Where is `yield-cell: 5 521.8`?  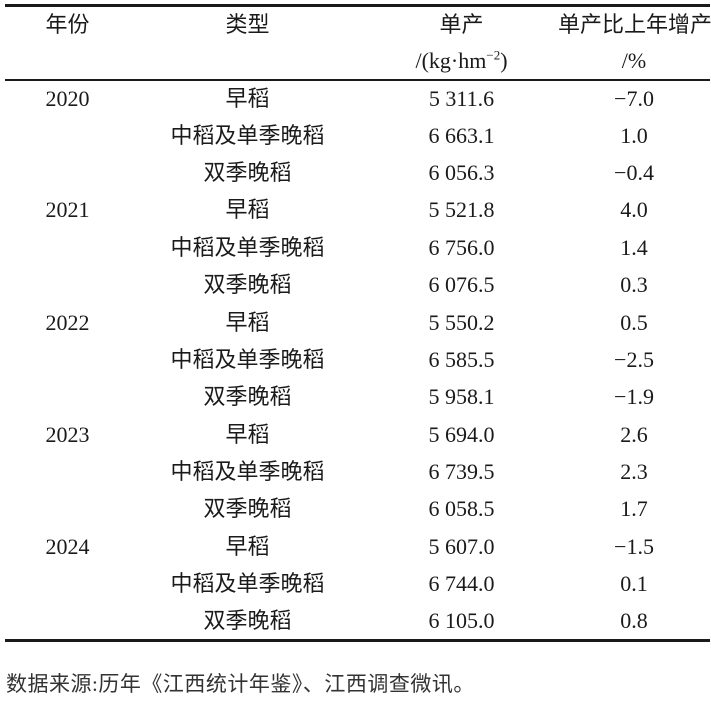 yield-cell: 5 521.8 is located at coordinates (461, 210).